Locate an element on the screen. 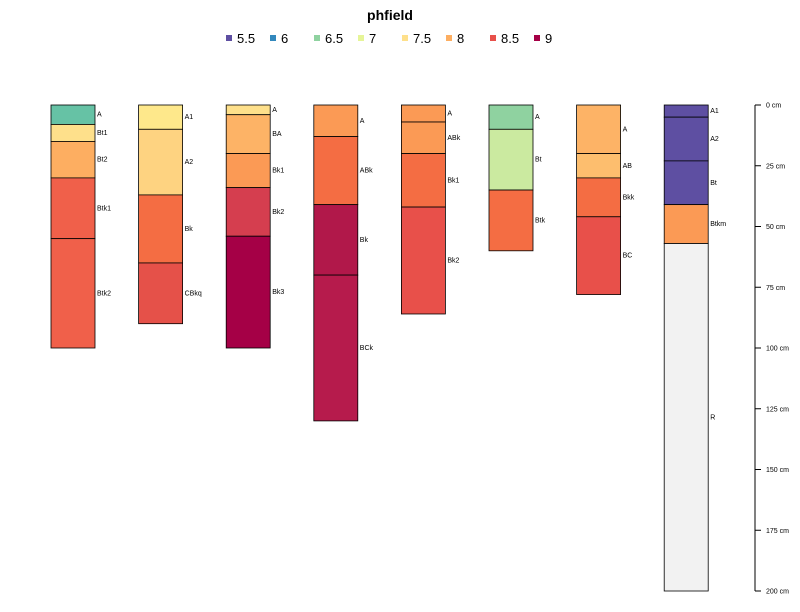  horizon-label-Bt2: Bt2 is located at coordinates (102, 160).